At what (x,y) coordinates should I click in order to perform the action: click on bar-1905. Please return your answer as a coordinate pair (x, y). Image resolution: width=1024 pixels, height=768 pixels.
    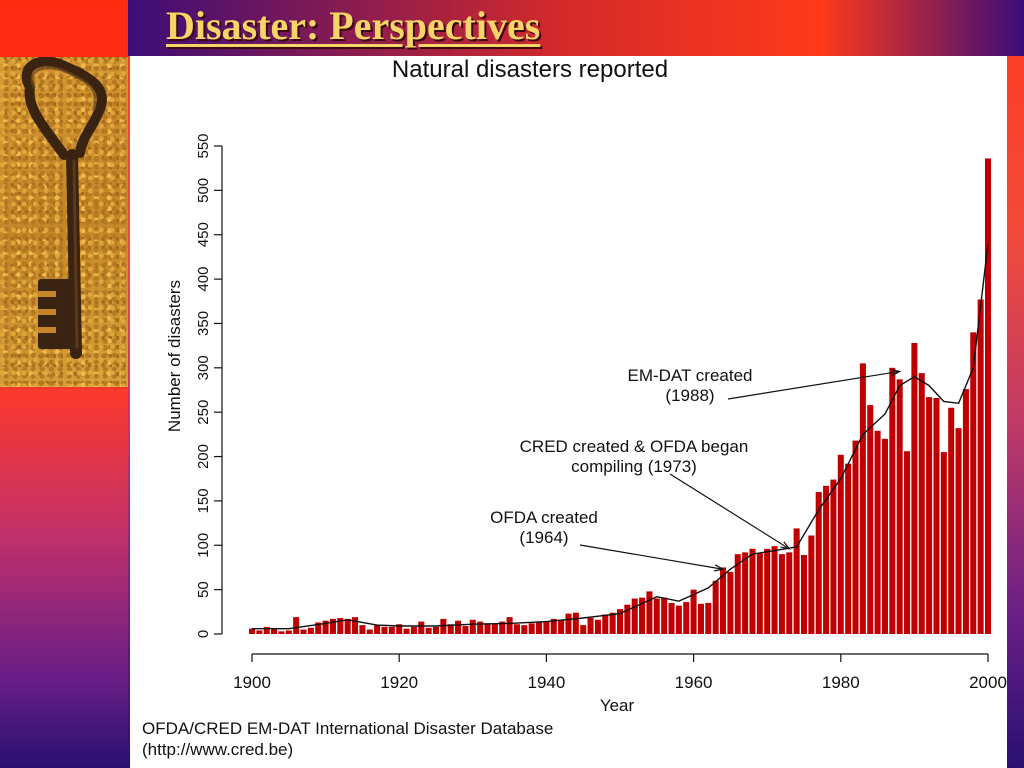
    Looking at the image, I should click on (288, 632).